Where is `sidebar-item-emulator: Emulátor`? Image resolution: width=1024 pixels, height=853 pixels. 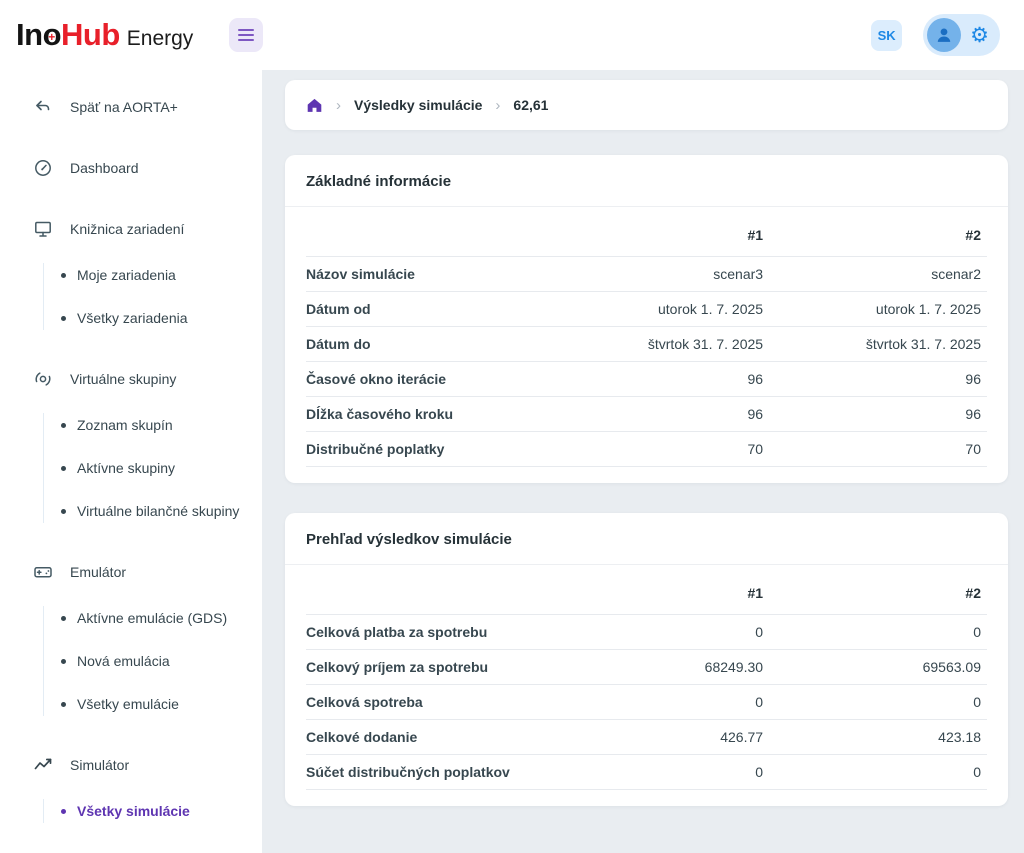
sidebar-item-emulator: Emulátor is located at coordinates (131, 572).